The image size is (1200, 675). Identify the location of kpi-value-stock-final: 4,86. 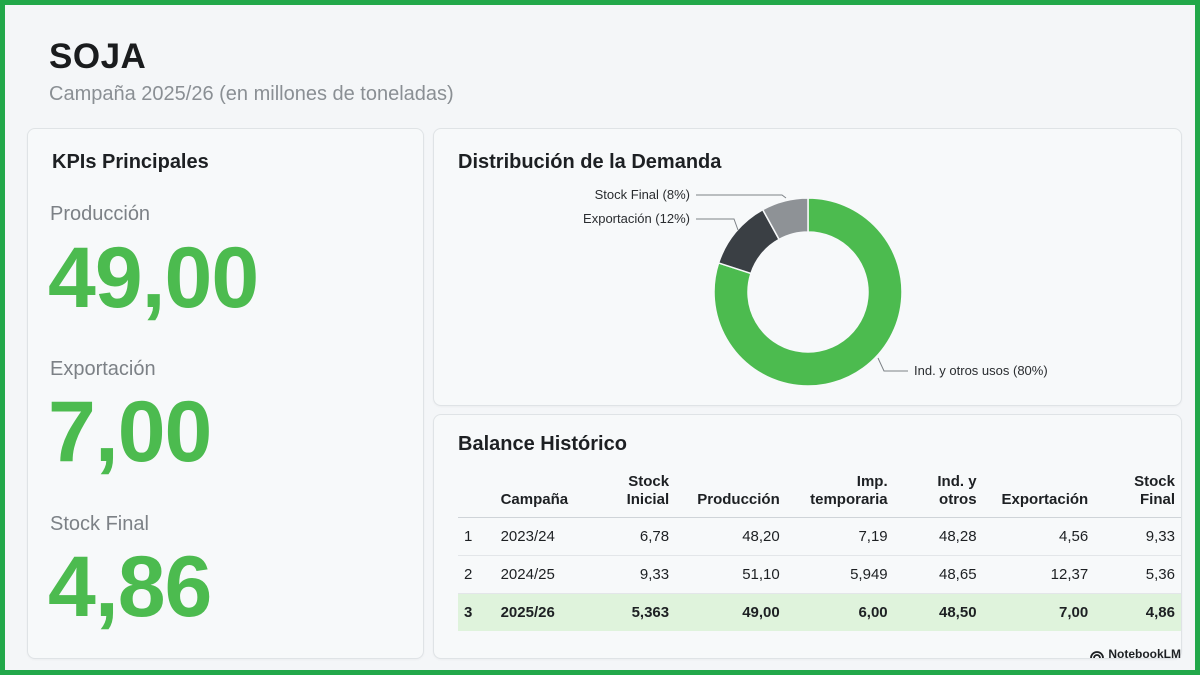
(130, 587).